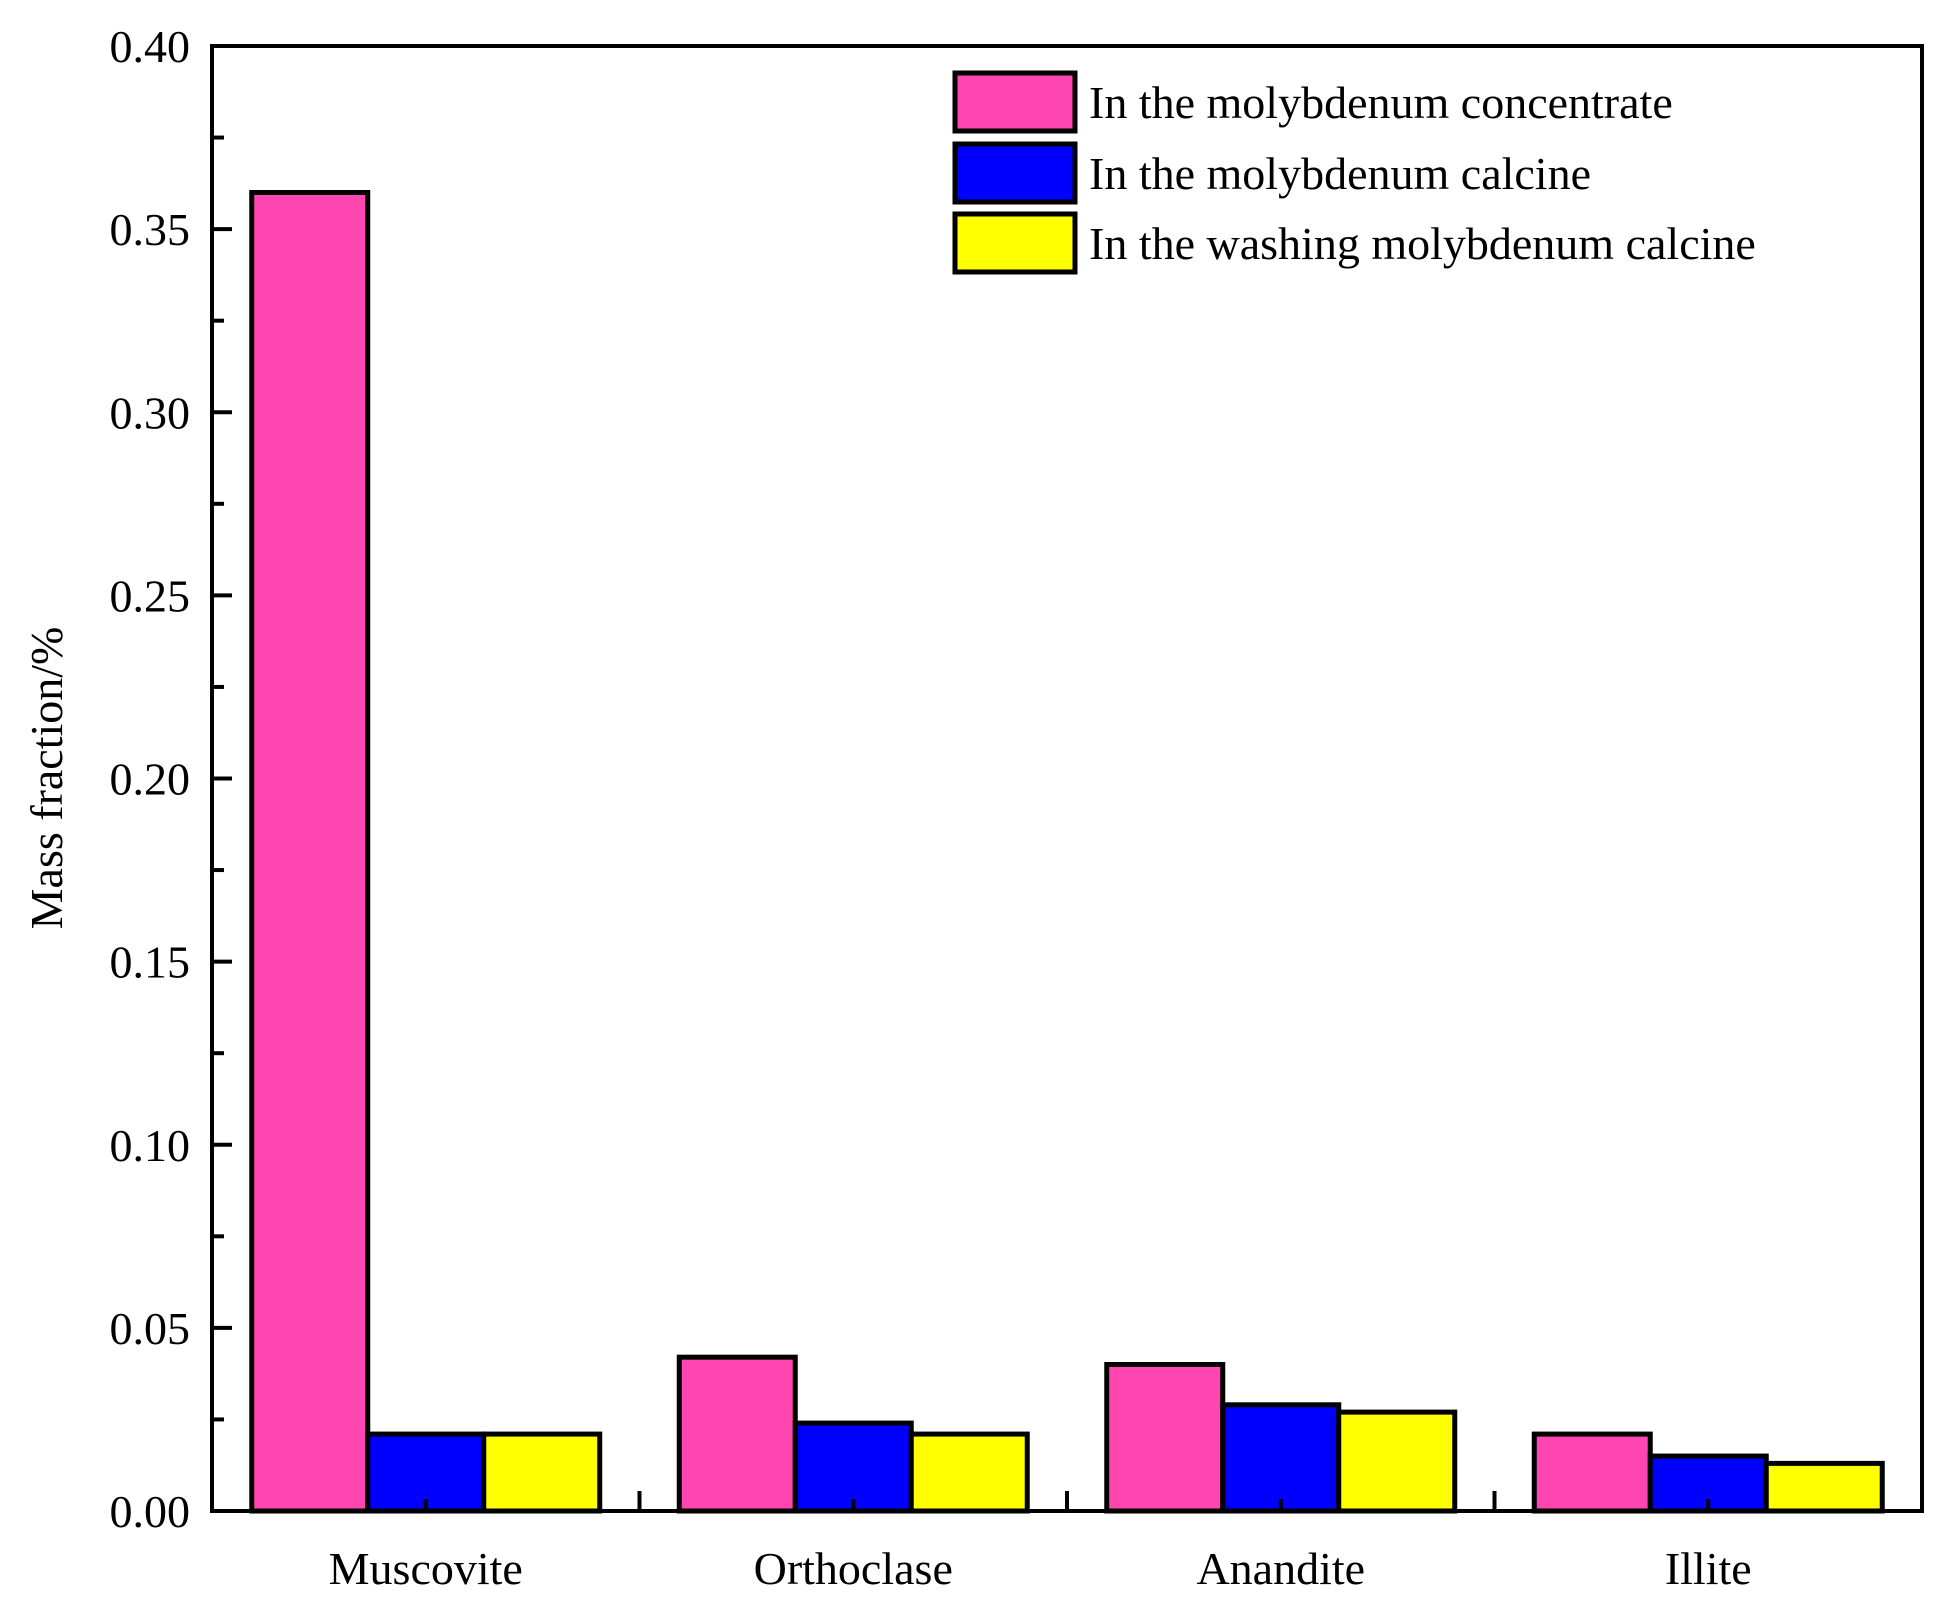 The image size is (1951, 1600). I want to click on y-tick-label: 0.05, so click(150, 1328).